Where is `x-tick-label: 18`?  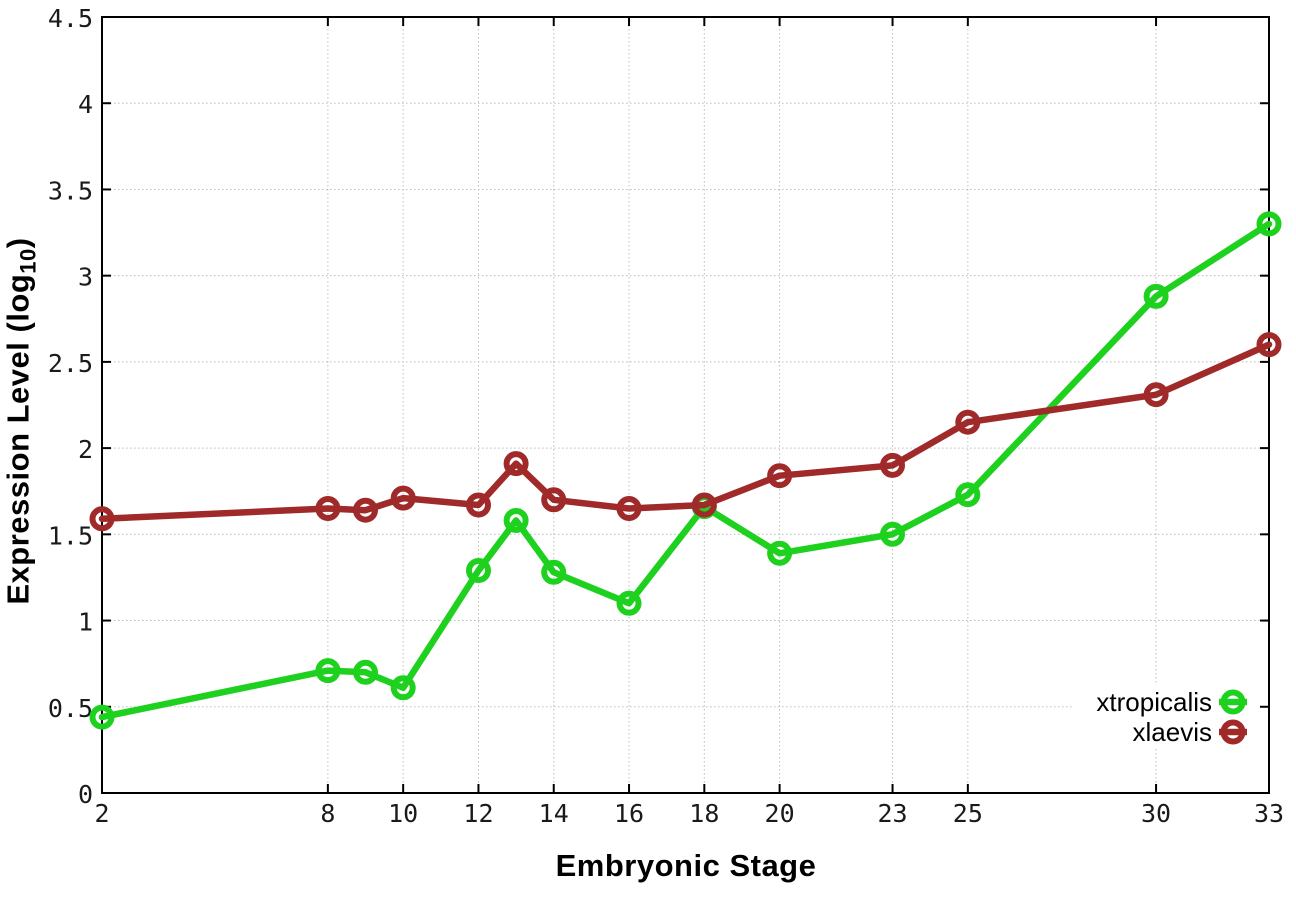 x-tick-label: 18 is located at coordinates (704, 813).